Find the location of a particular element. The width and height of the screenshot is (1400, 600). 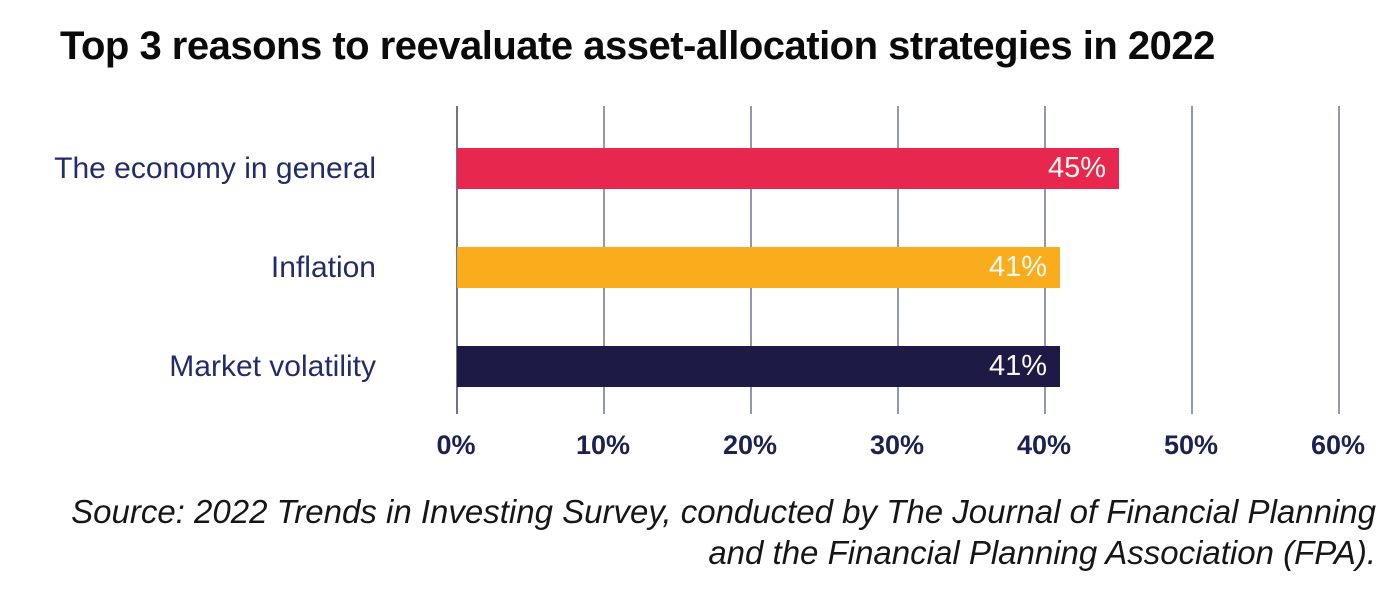

category-label-the-economy-in-general: The economy in general is located at coordinates (215, 168).